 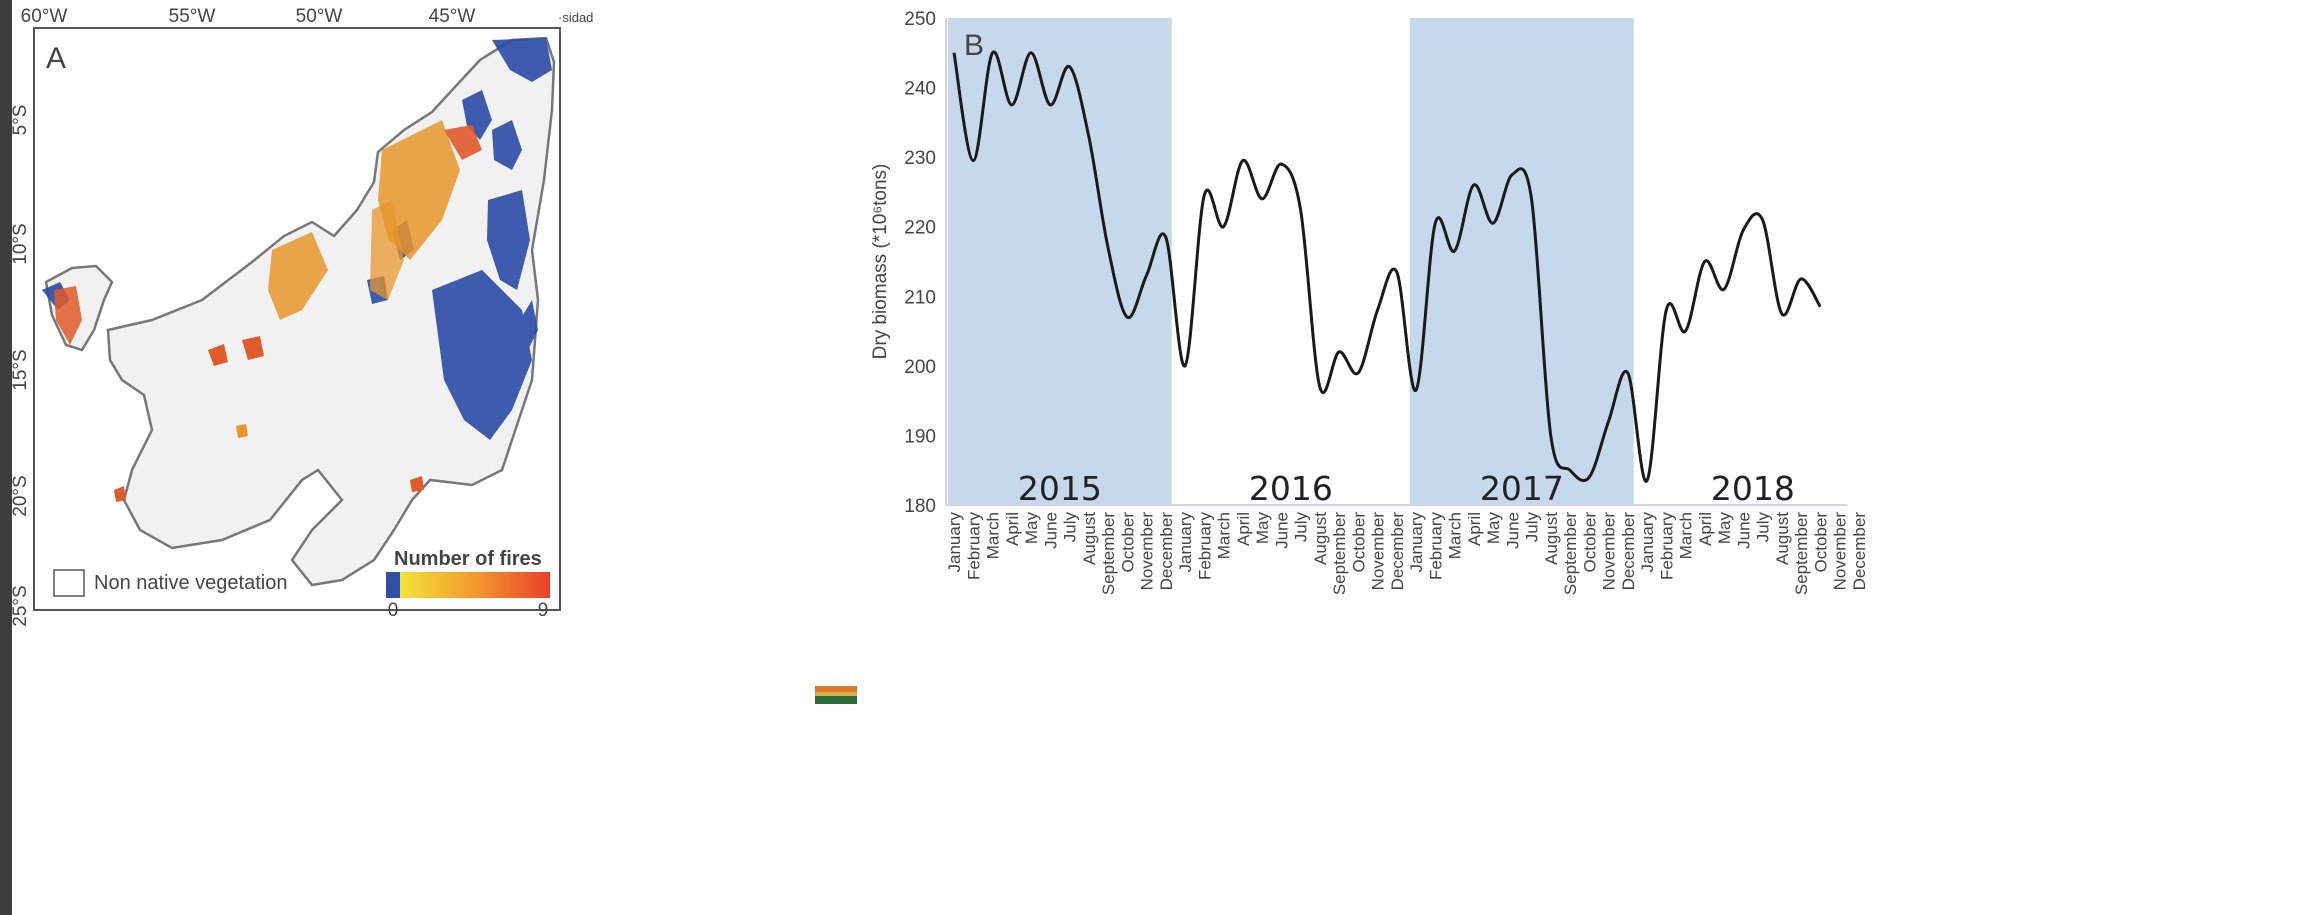 I want to click on corner-text: ·sidad, so click(x=575, y=17).